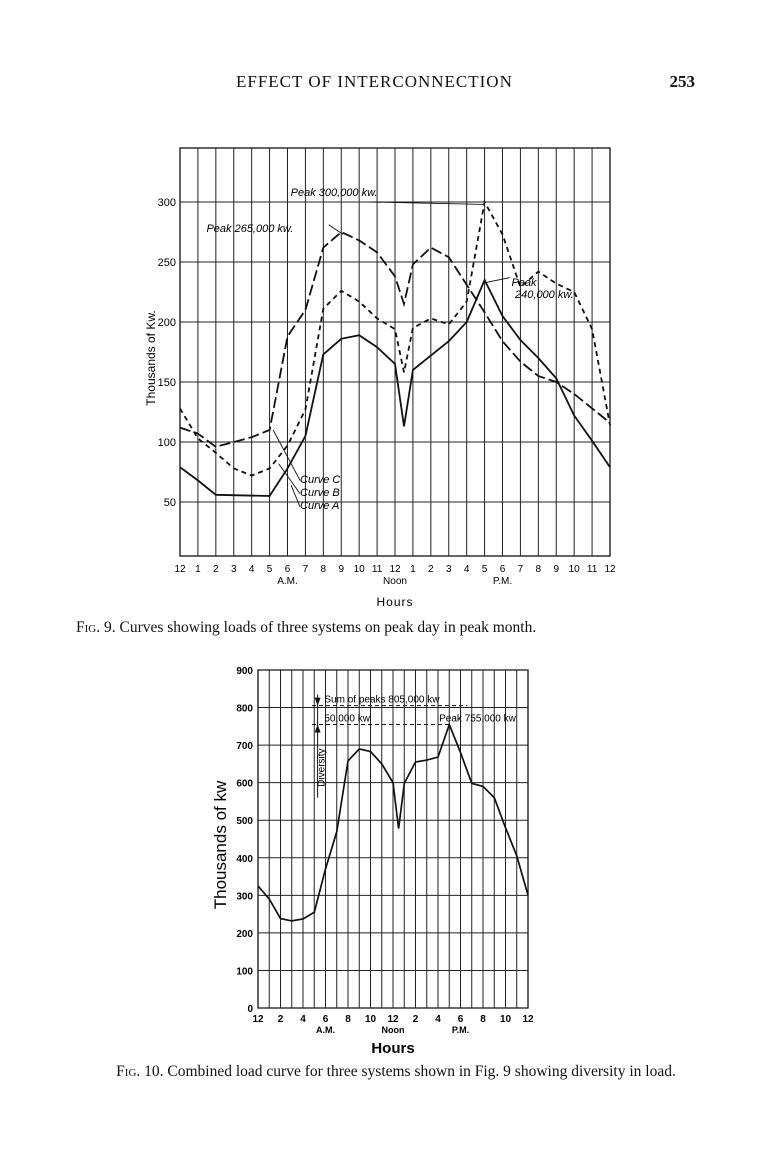  I want to click on fig10-x-sublabel: A.M., so click(325, 1030).